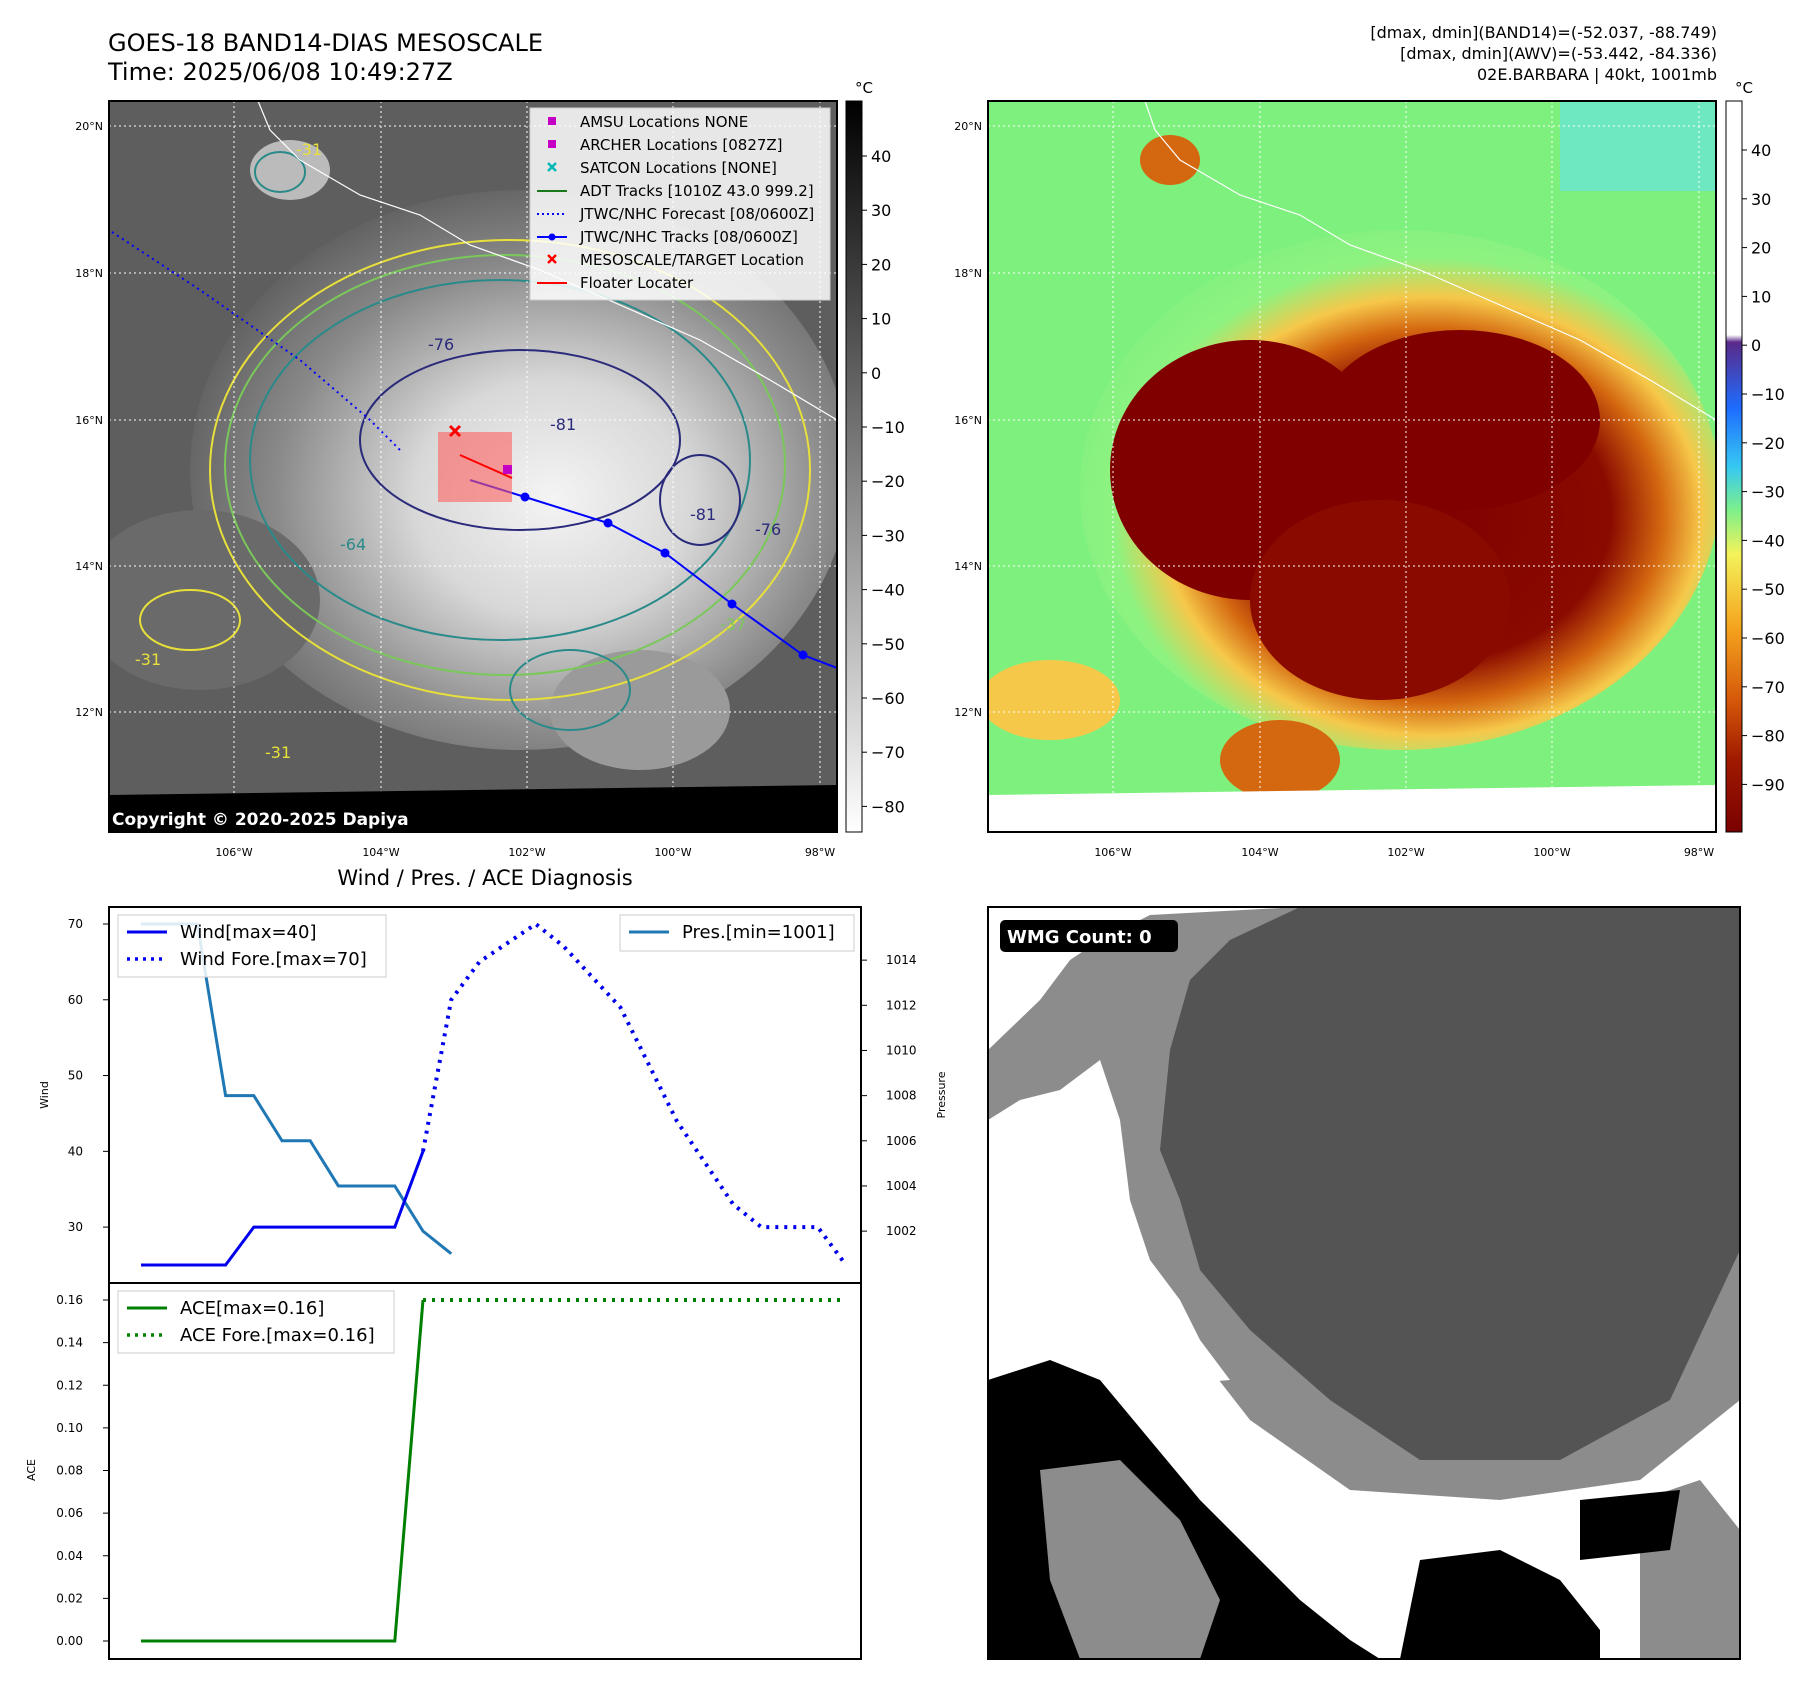  What do you see at coordinates (273, 959) in the screenshot?
I see `wind-fore-legend-label: Wind Fore.[max=70]` at bounding box center [273, 959].